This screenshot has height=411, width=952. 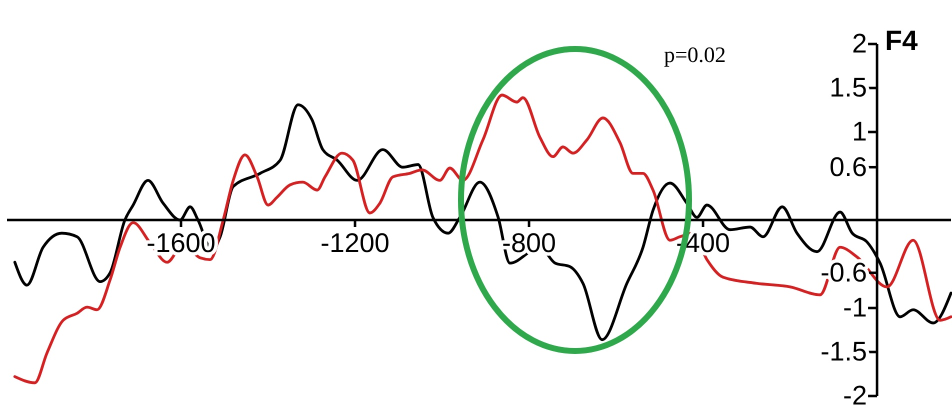 I want to click on y-tick-label: -1, so click(x=855, y=307).